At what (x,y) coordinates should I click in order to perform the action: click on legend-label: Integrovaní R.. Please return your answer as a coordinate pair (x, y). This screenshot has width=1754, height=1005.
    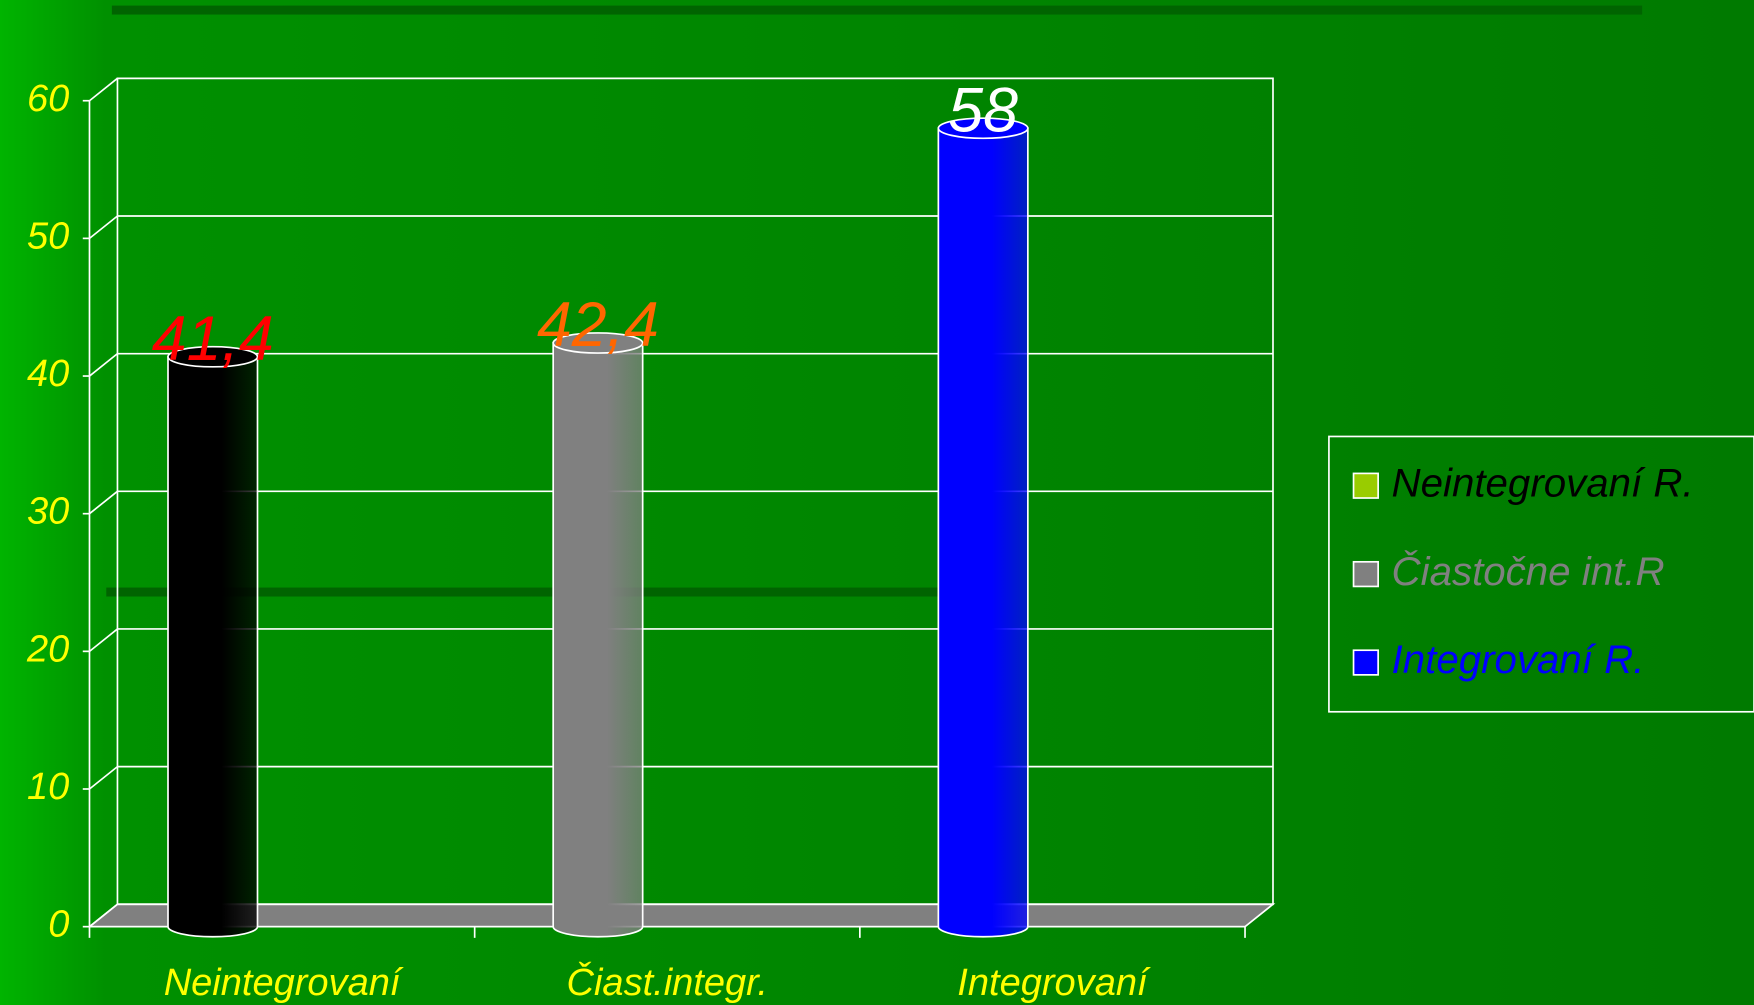
    Looking at the image, I should click on (1518, 659).